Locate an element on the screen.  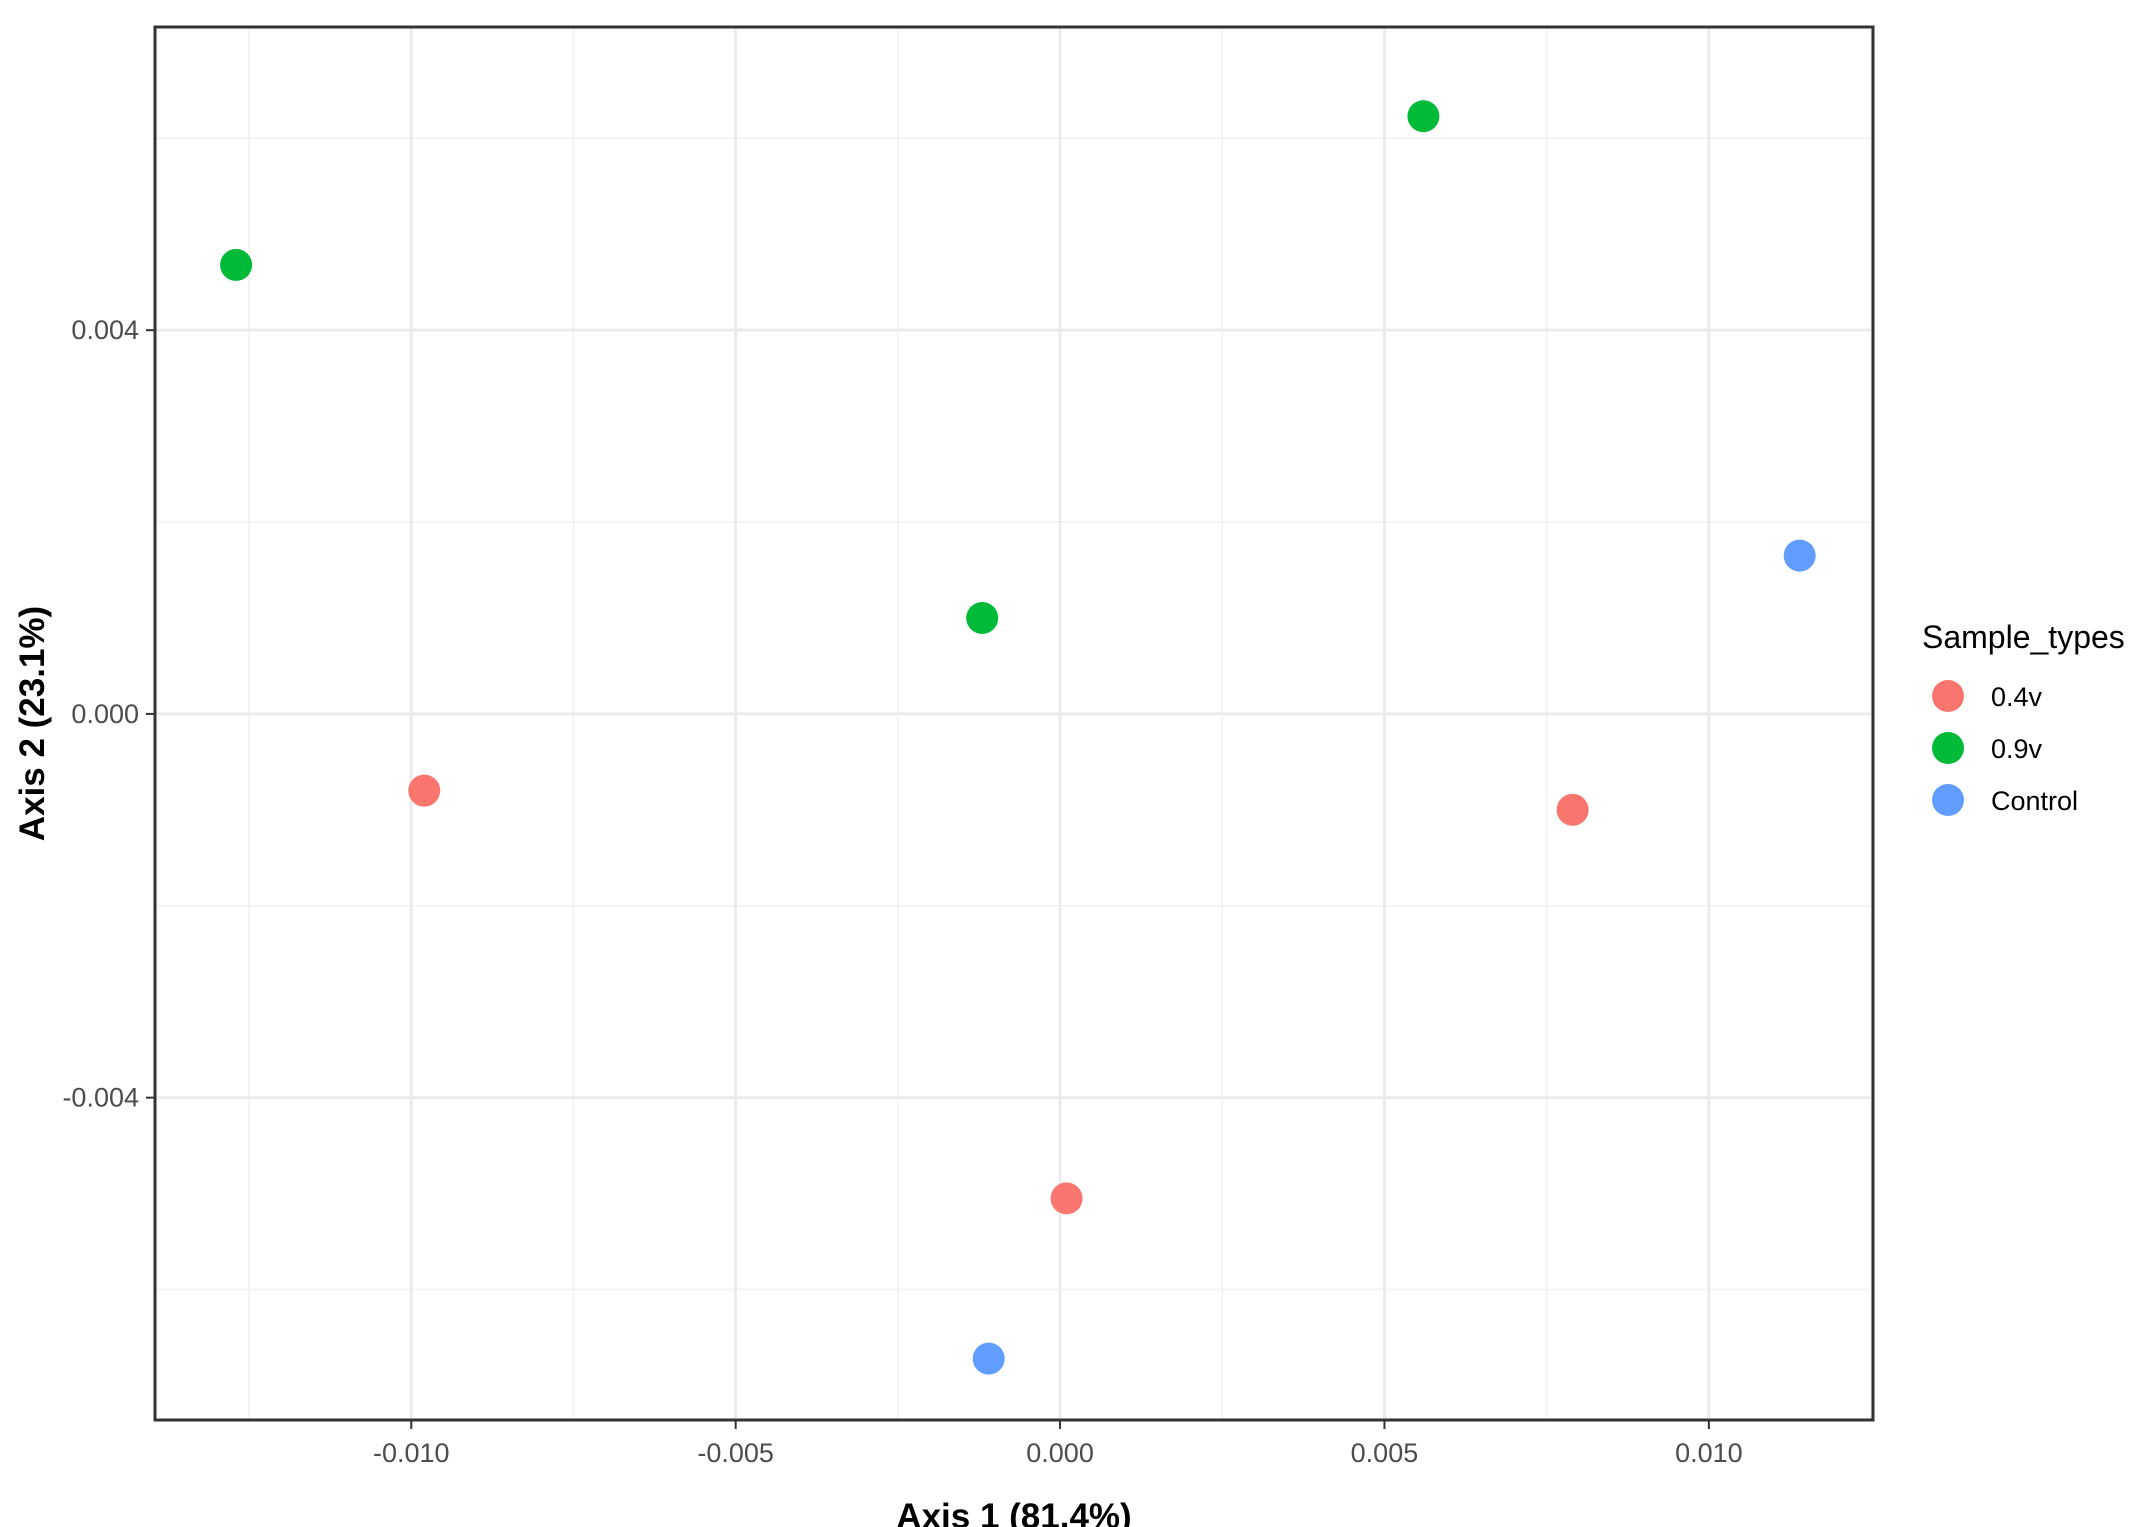
y-tick-label: 0.004 is located at coordinates (105, 330).